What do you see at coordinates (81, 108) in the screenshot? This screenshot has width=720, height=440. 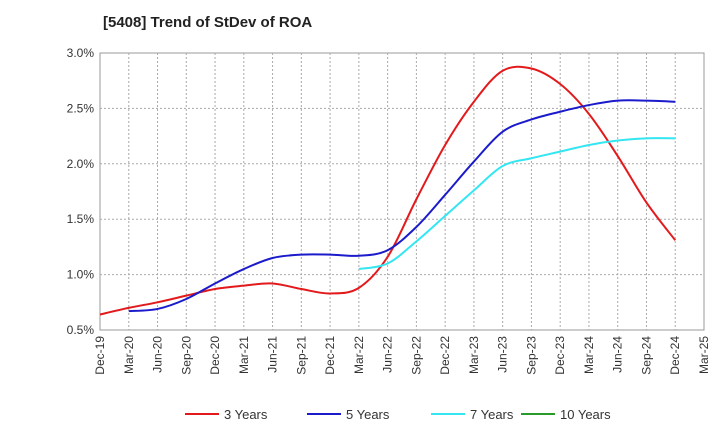 I see `y-tick-label: 2.5%` at bounding box center [81, 108].